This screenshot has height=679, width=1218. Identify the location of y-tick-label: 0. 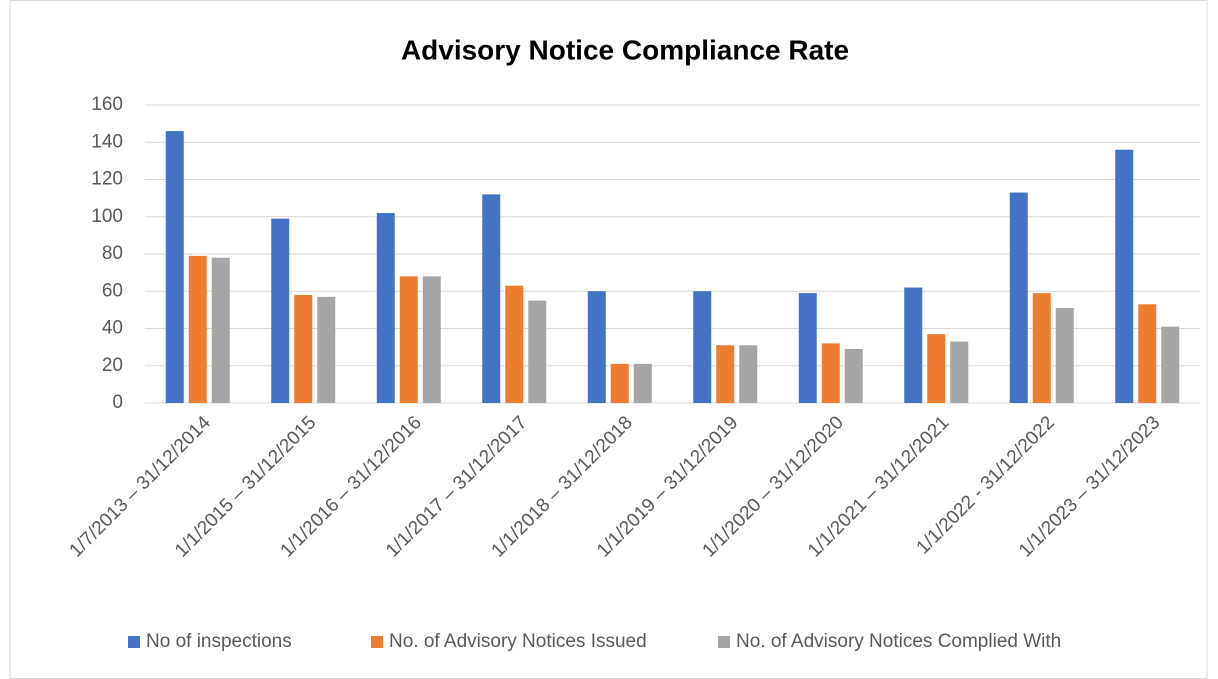
(117, 402).